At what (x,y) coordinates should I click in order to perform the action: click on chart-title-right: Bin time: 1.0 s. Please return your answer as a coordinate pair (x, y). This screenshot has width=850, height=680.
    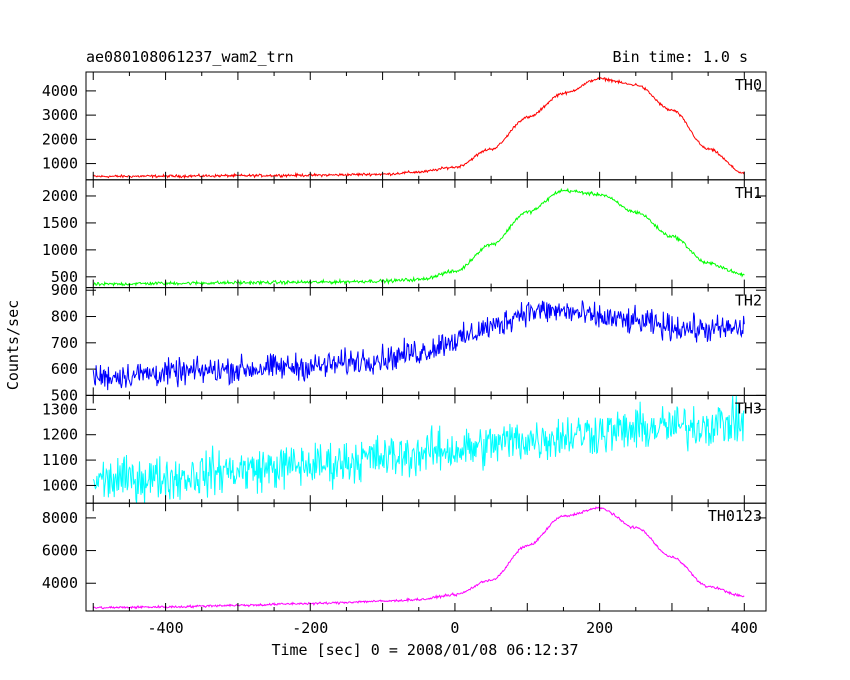
    Looking at the image, I should click on (680, 57).